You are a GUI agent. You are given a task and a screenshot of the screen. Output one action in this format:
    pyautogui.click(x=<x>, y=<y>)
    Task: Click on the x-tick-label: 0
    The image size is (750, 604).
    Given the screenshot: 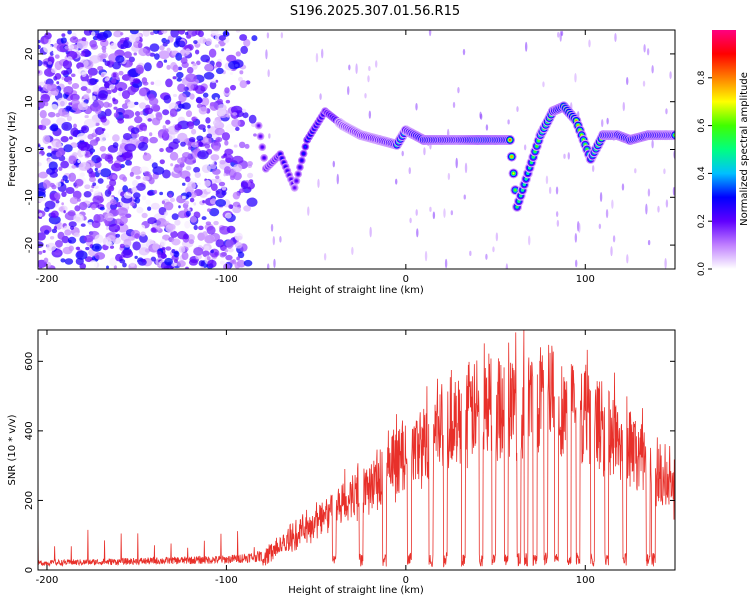 What is the action you would take?
    pyautogui.click(x=406, y=580)
    